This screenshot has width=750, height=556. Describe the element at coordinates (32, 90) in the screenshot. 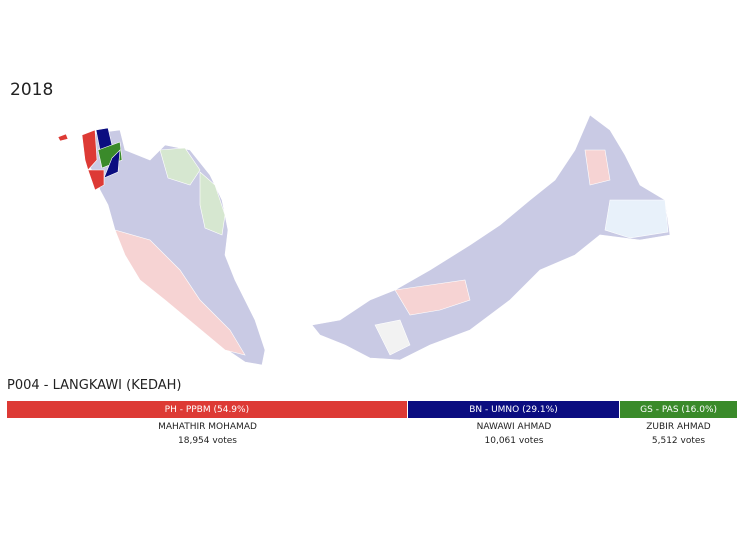

I see `year-title: 2018` at that location.